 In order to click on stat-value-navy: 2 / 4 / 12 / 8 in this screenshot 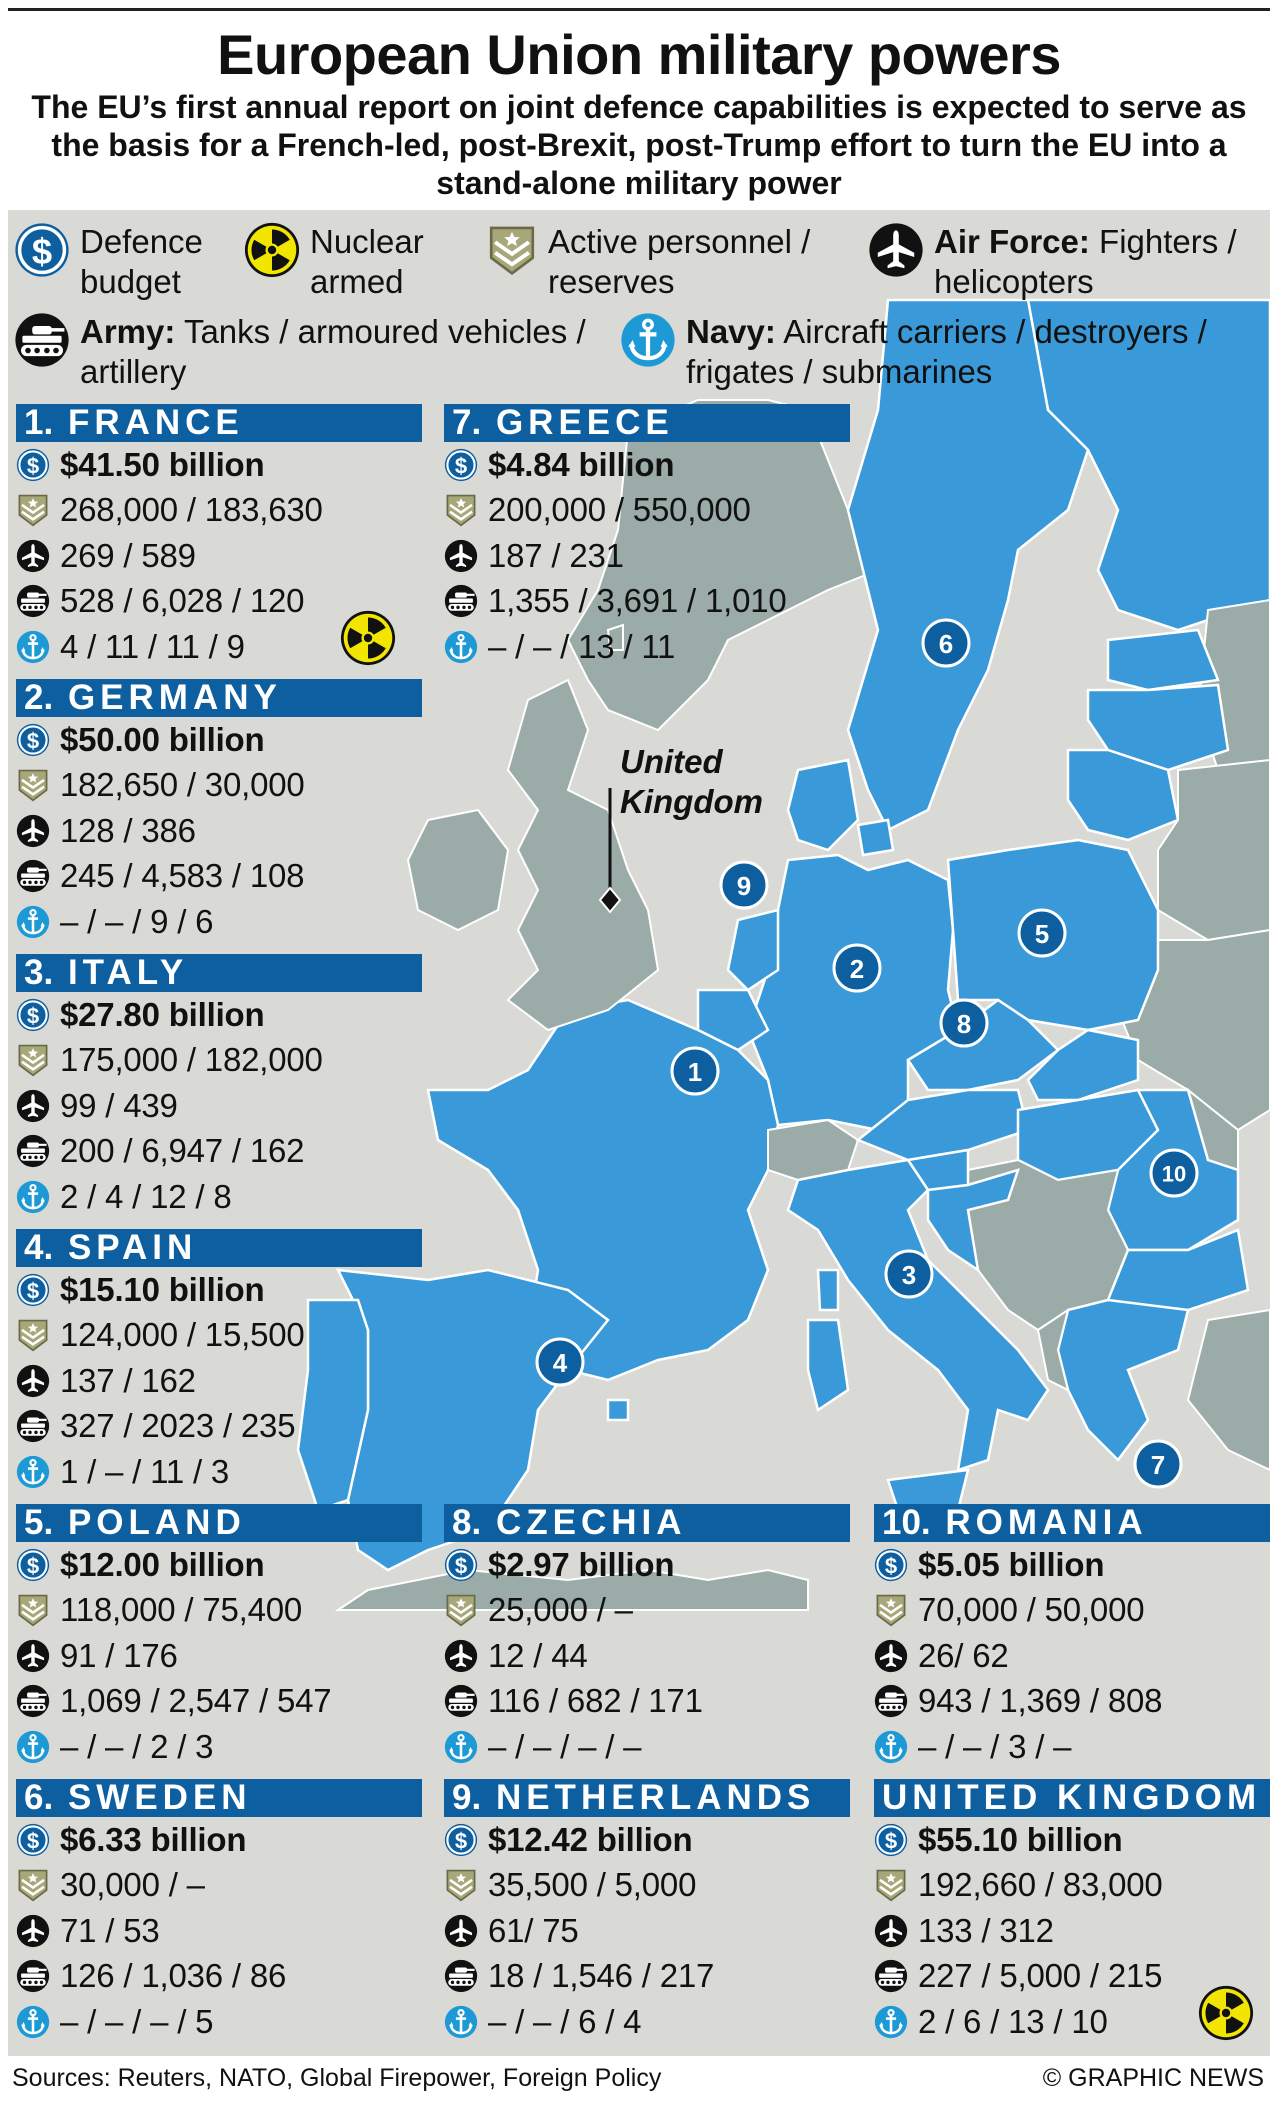, I will do `click(146, 1196)`.